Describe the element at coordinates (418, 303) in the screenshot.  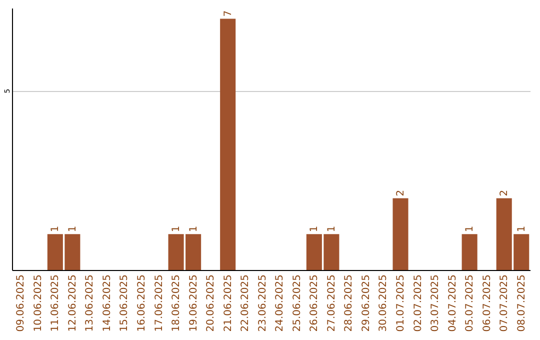
I see `x-tick-label: 02.07.2025` at that location.